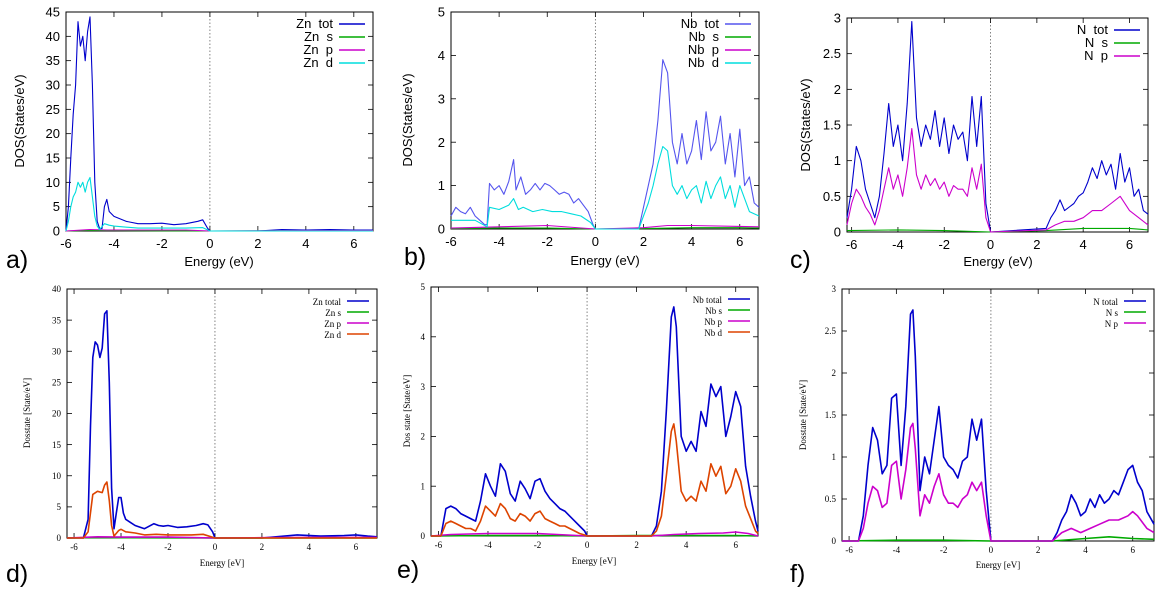 The image size is (1170, 589). I want to click on legend-label-2: N s, so click(1097, 42).